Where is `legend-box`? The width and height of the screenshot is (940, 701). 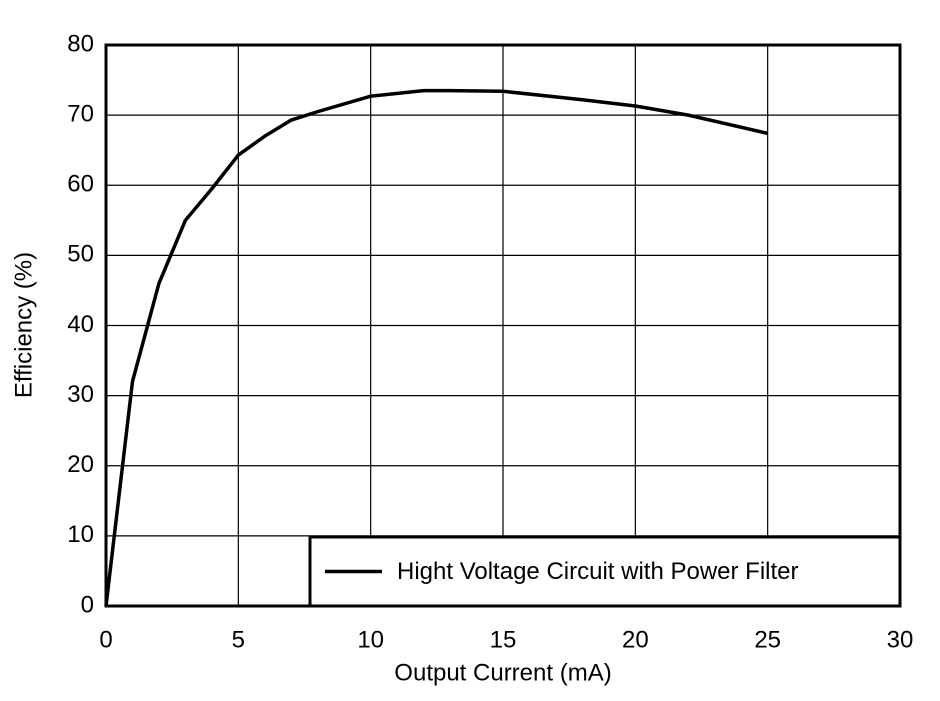
legend-box is located at coordinates (605, 571).